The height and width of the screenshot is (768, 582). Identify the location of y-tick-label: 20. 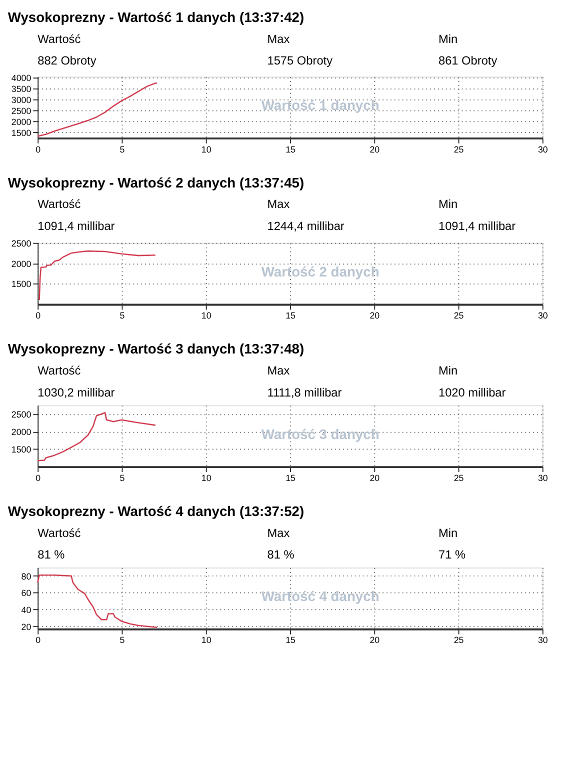
(26, 627).